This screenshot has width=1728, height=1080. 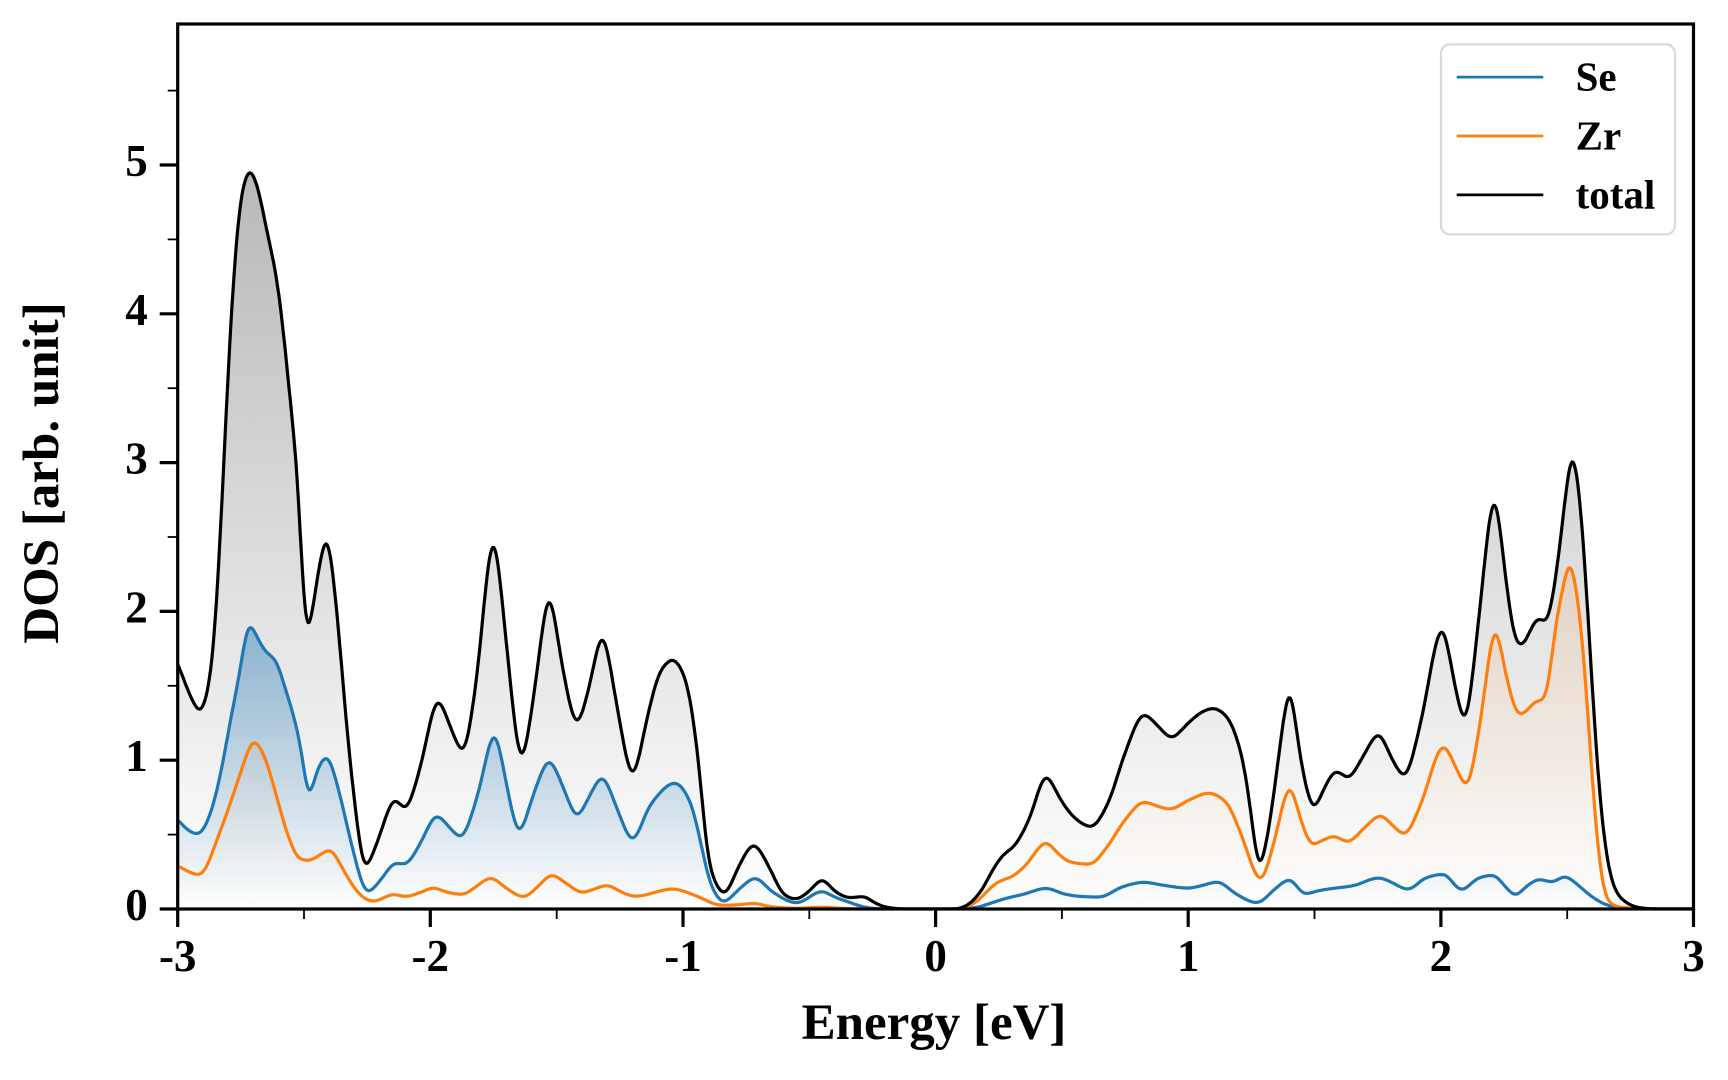 I want to click on svg-text: total, so click(x=1616, y=195).